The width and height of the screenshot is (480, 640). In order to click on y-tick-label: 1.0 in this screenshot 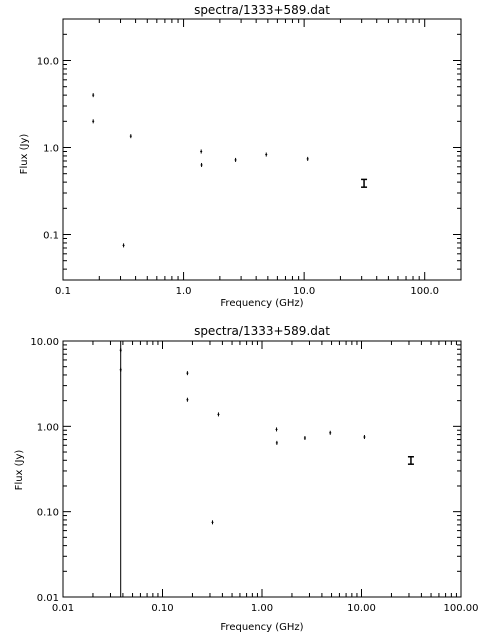, I will do `click(51, 149)`.